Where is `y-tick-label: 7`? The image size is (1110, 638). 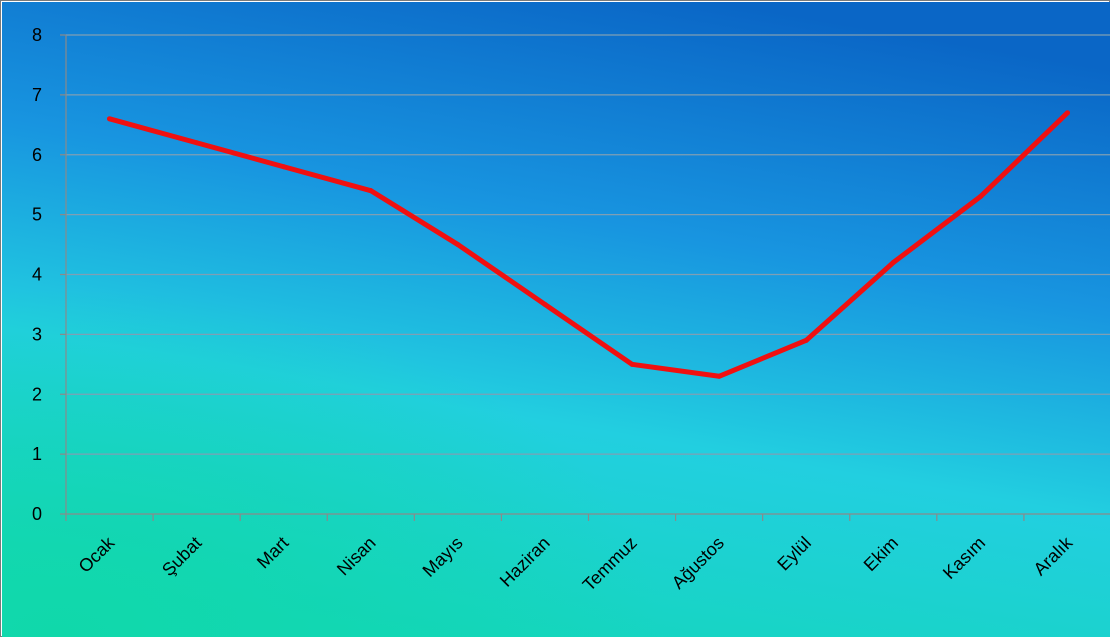
y-tick-label: 7 is located at coordinates (37, 95).